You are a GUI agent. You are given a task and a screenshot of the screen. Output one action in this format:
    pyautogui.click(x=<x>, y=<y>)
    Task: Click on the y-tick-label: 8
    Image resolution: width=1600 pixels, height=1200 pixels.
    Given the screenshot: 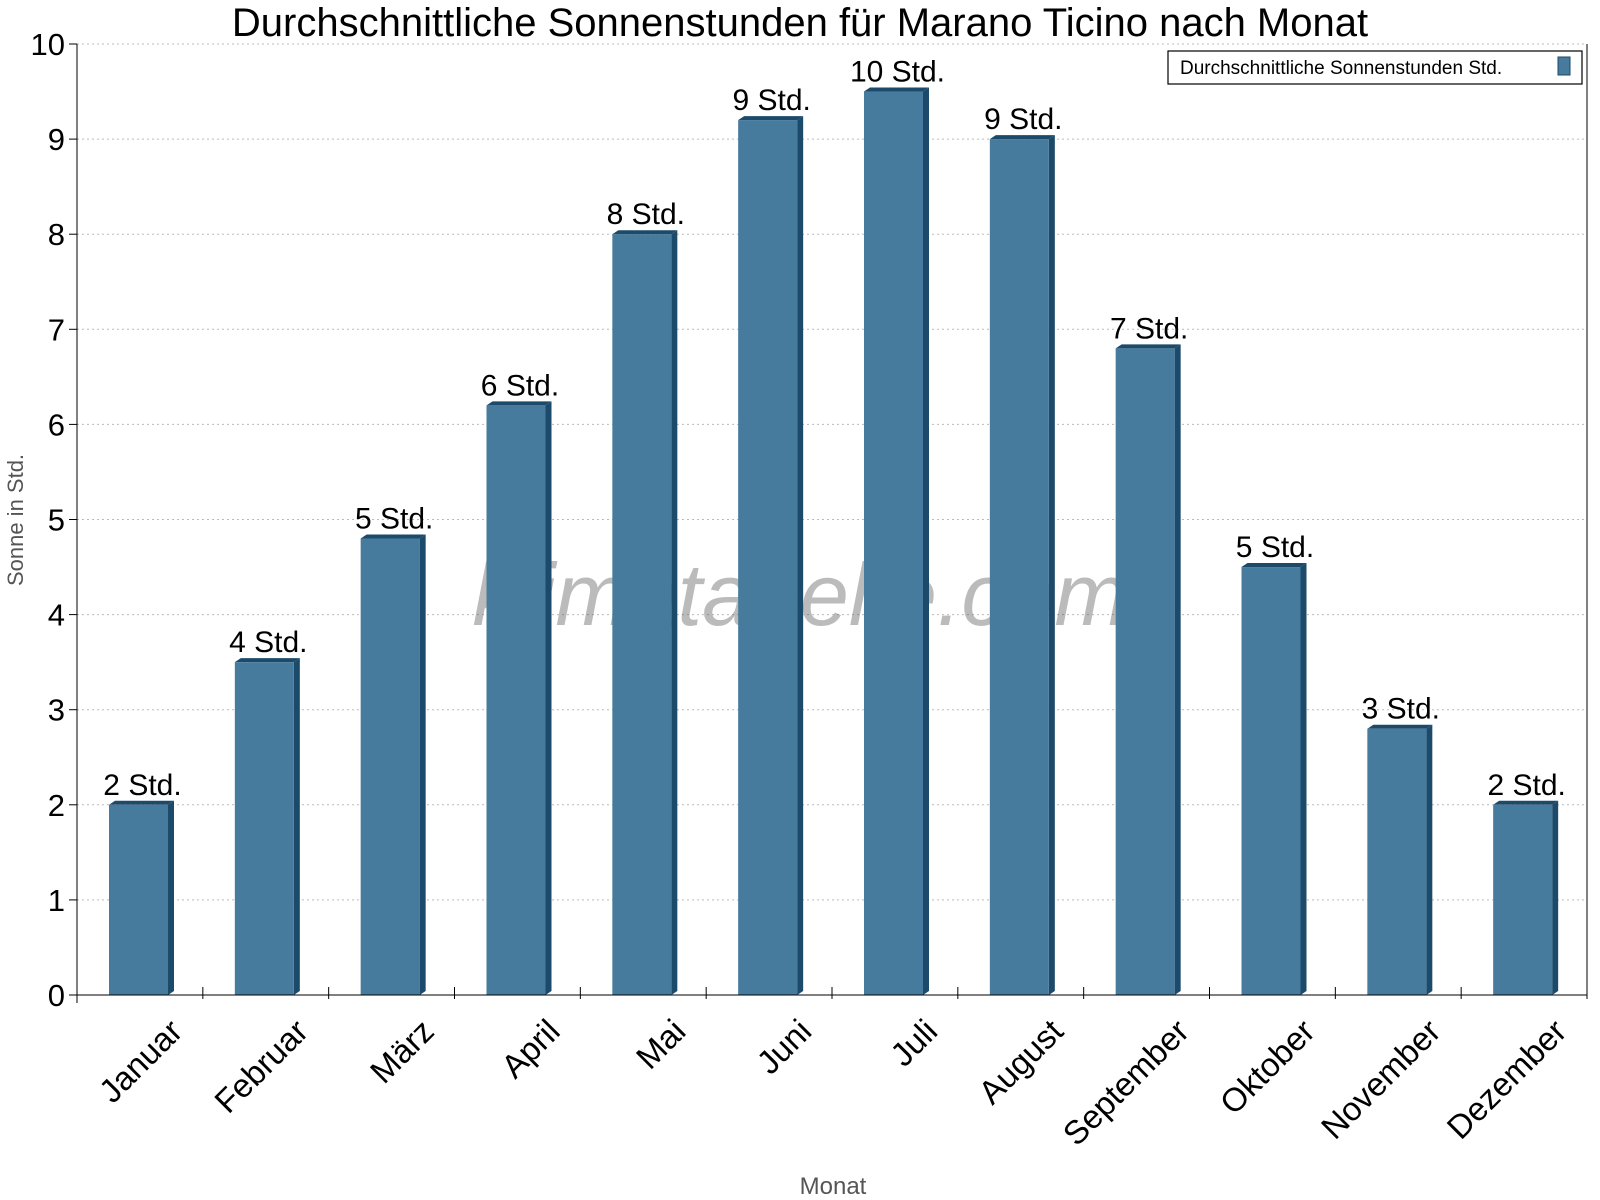 What is the action you would take?
    pyautogui.click(x=56, y=234)
    